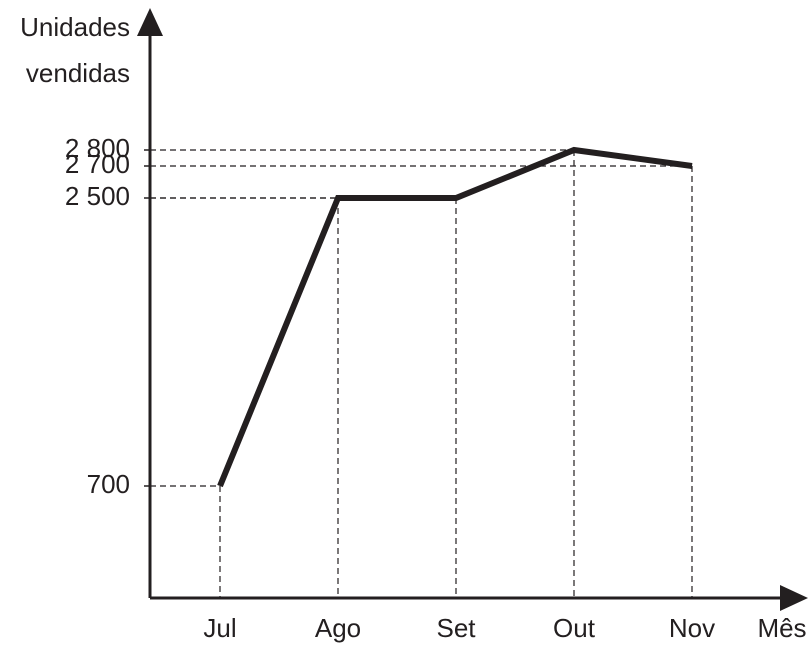 The height and width of the screenshot is (650, 812). What do you see at coordinates (97, 196) in the screenshot?
I see `y-tick-label: 2 500` at bounding box center [97, 196].